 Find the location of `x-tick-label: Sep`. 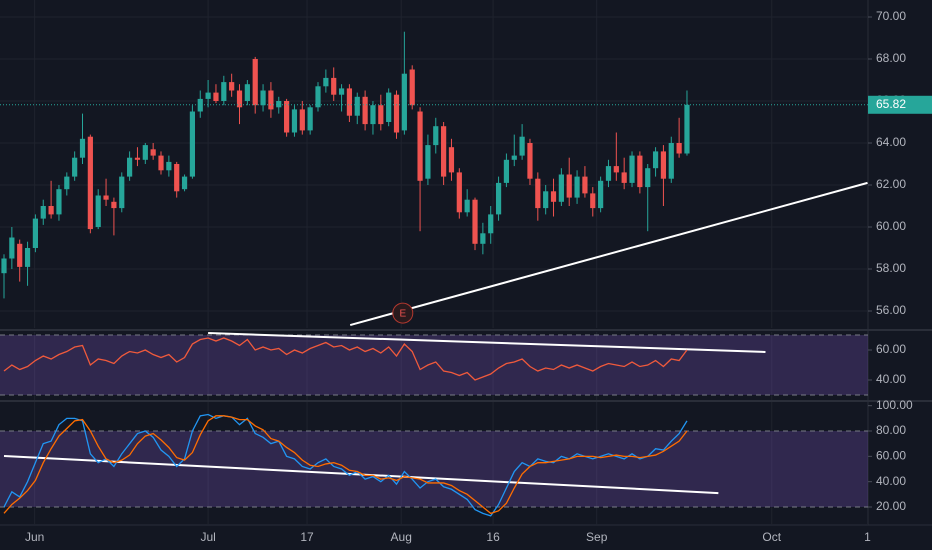

x-tick-label: Sep is located at coordinates (597, 537).